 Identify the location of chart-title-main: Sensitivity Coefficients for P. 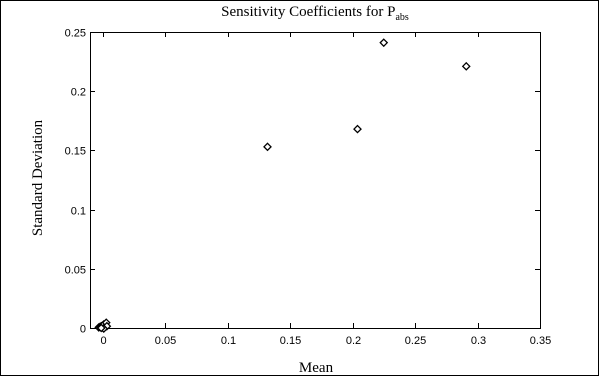
(308, 12).